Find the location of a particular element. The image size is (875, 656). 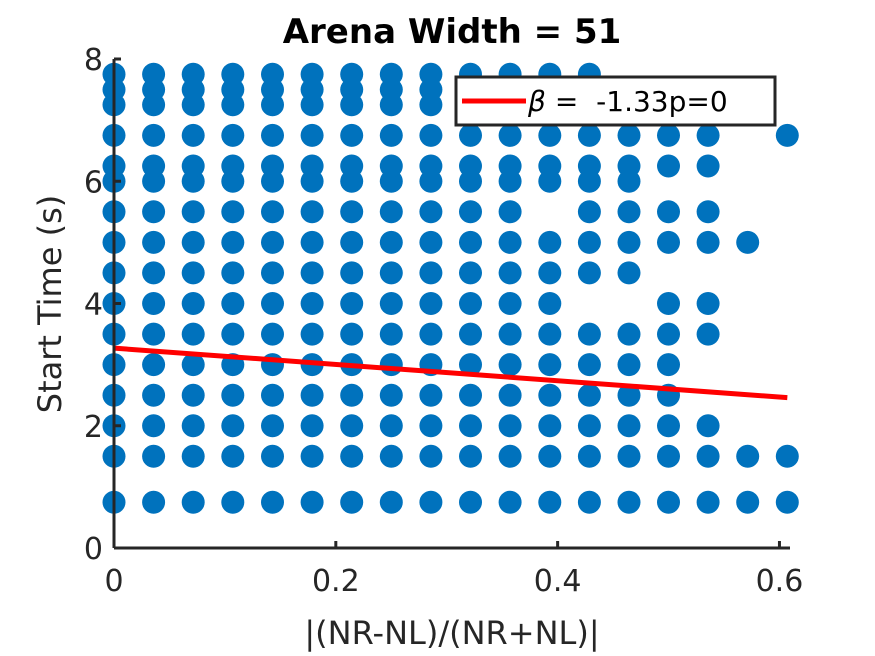

y-tick-label: 2 is located at coordinates (93, 427).